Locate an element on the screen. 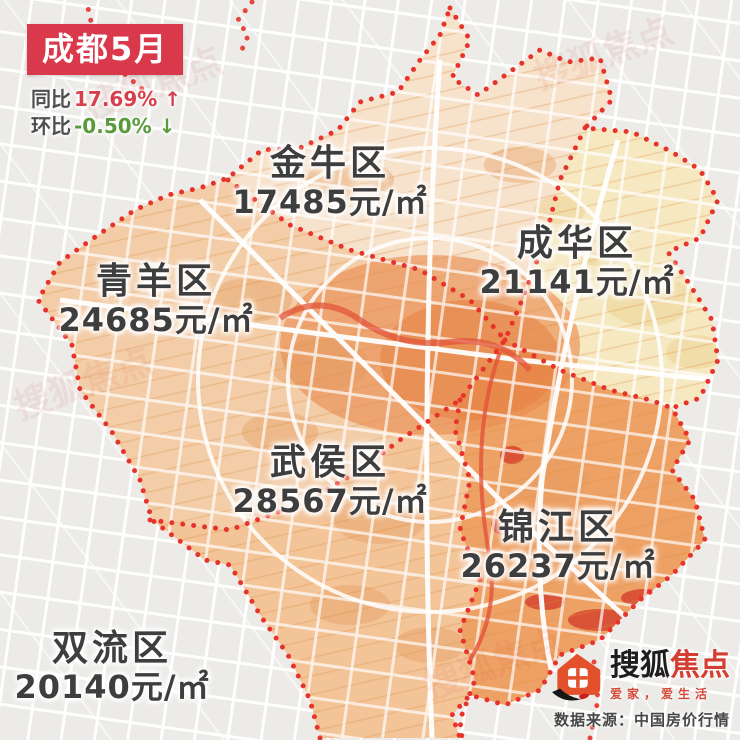 This screenshot has width=740, height=740. footer-brand-block: 搜狐焦点 爱家，爱生活 数据来源：中国房价行情 is located at coordinates (640, 690).